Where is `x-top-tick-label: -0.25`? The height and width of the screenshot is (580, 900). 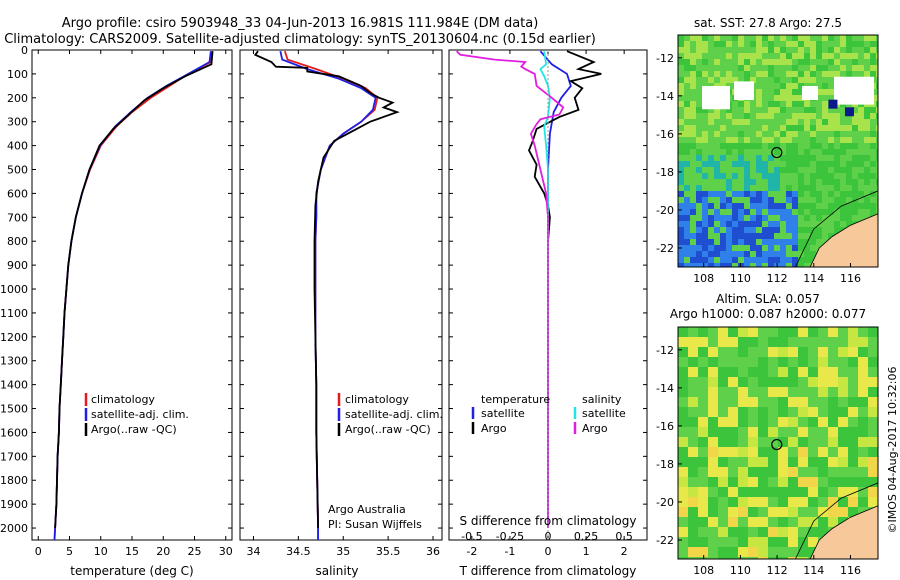 x-top-tick-label: -0.25 is located at coordinates (510, 536).